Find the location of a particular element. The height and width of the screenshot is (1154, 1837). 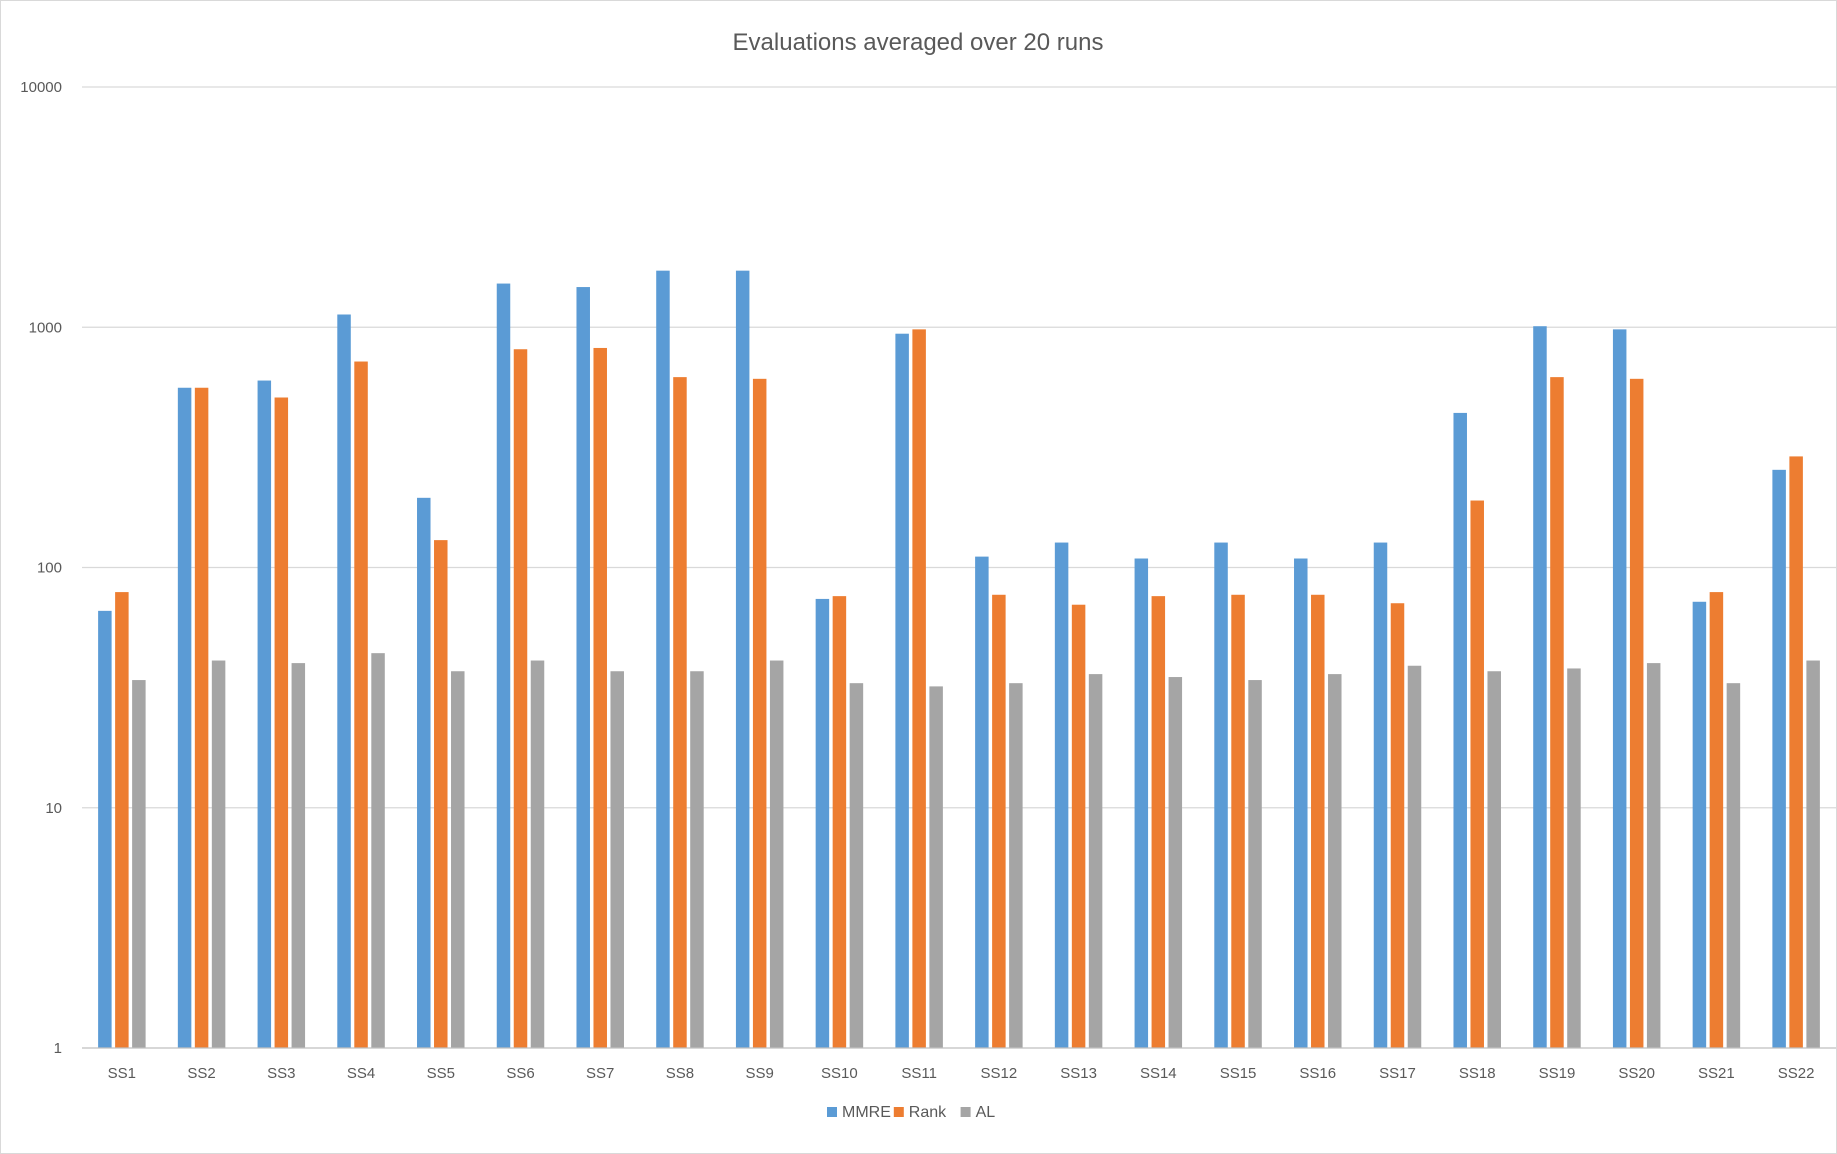

bar-rank-ss3 is located at coordinates (281, 723).